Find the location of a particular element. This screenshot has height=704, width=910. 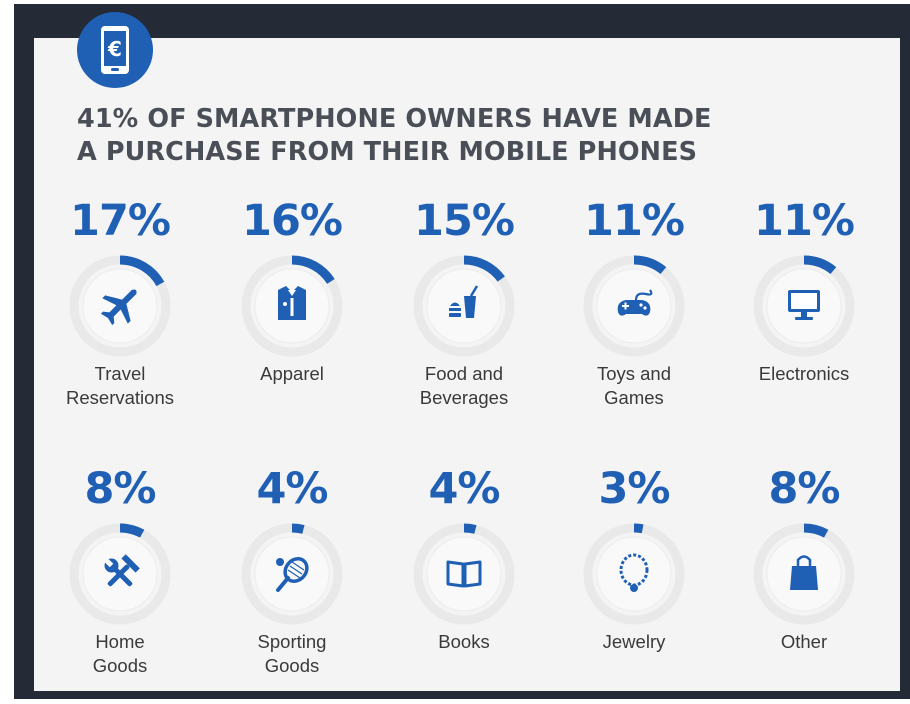

category-label-line: Sporting is located at coordinates (292, 641).